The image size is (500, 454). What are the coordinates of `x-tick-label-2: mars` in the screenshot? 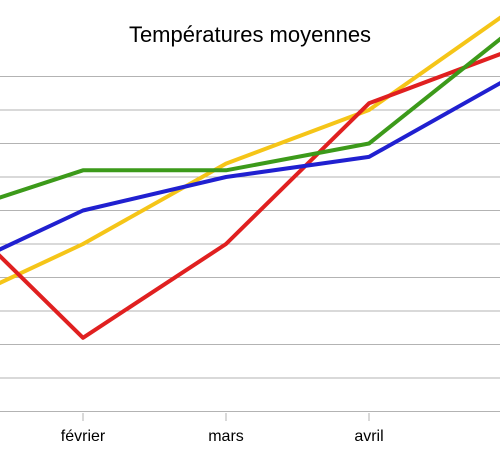 It's located at (226, 436).